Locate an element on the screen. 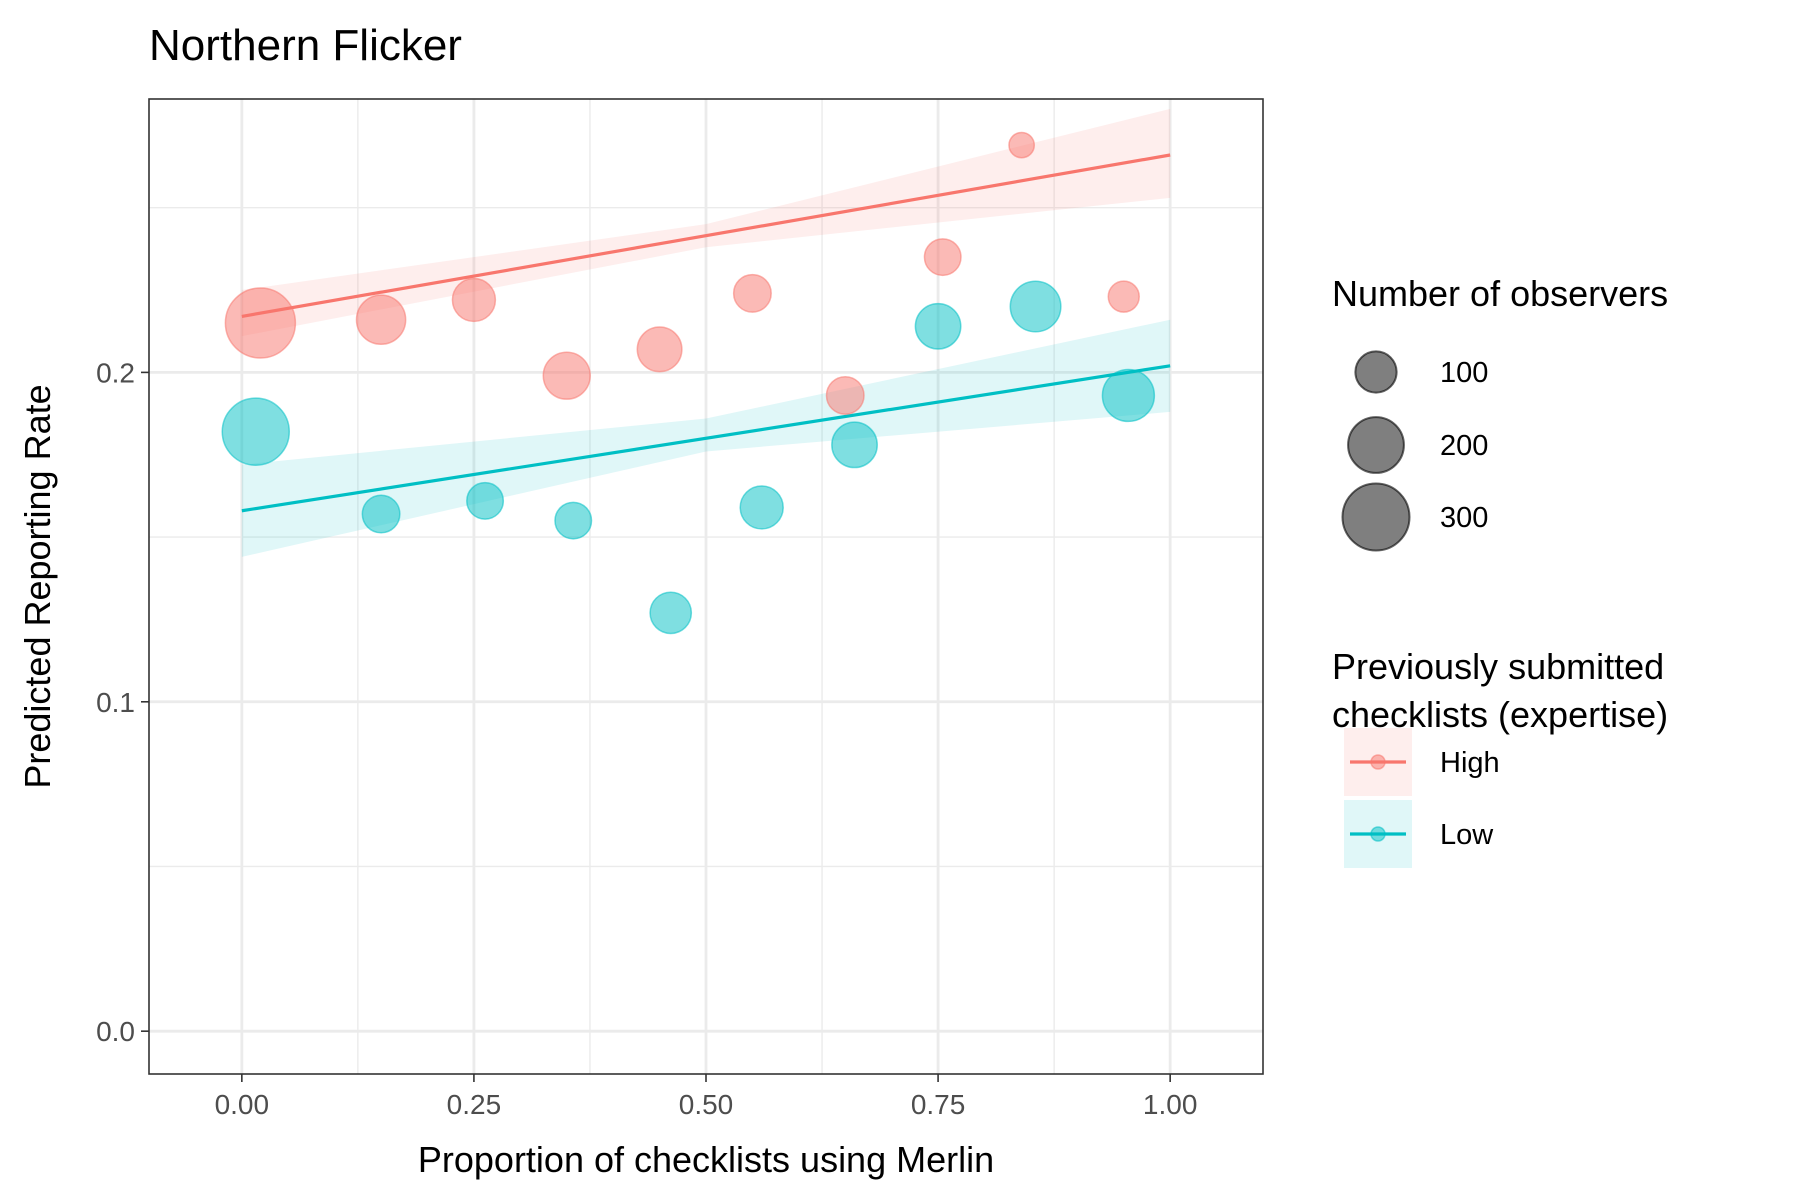 The width and height of the screenshot is (1800, 1200). y-tick-label: 0.2 is located at coordinates (115, 372).